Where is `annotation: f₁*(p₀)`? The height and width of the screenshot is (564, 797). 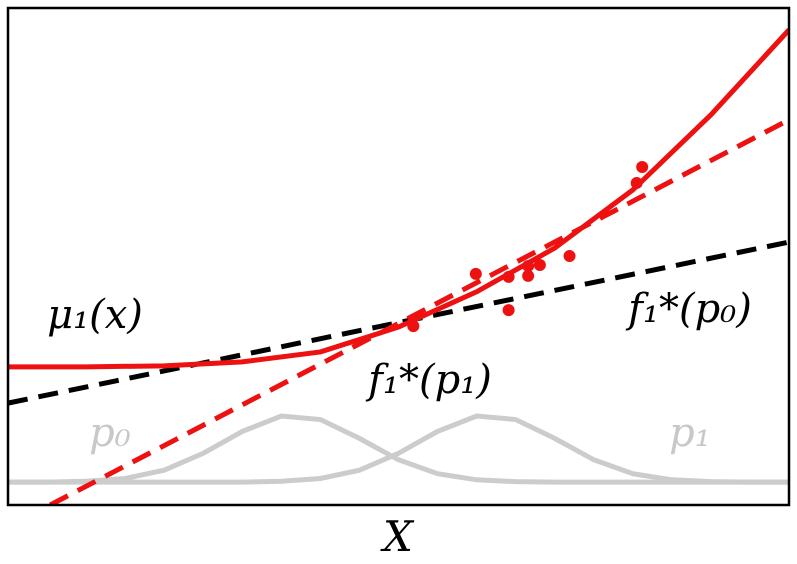
annotation: f₁*(p₀) is located at coordinates (688, 309).